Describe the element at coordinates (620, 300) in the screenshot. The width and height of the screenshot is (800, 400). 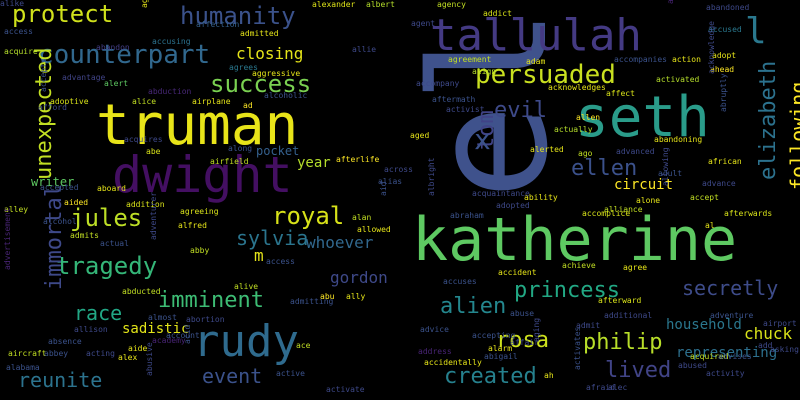
I see `word-afterward: afterward` at that location.